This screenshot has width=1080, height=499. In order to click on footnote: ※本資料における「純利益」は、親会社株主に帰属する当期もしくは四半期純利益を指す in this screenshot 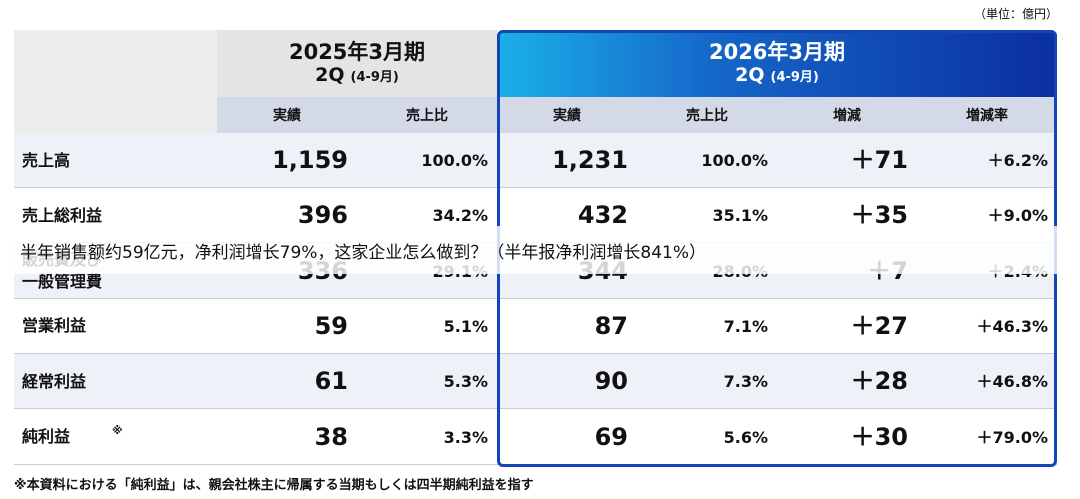, I will do `click(274, 485)`.